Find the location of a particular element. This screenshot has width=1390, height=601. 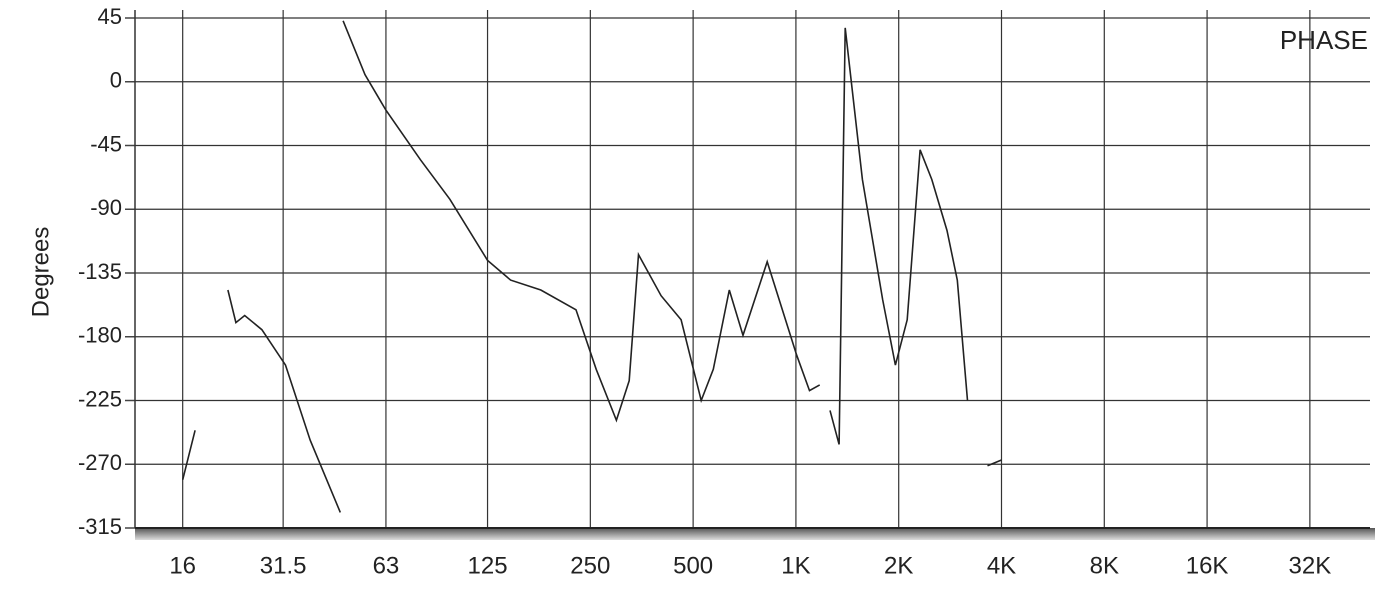

x-tick-label: 8K is located at coordinates (1104, 565).